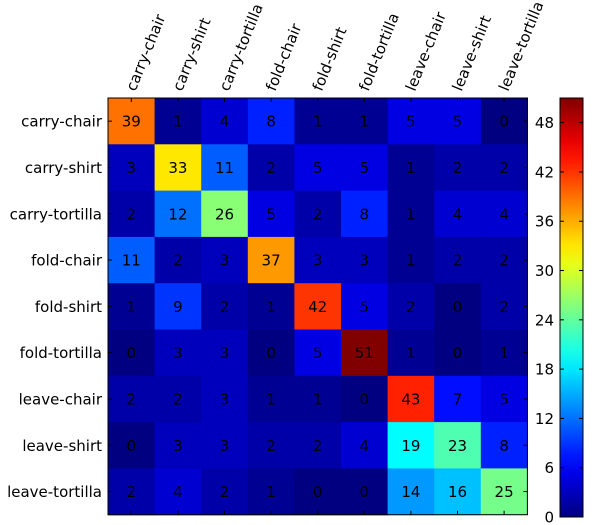  I want to click on colorbar-tick-label: 36, so click(544, 222).